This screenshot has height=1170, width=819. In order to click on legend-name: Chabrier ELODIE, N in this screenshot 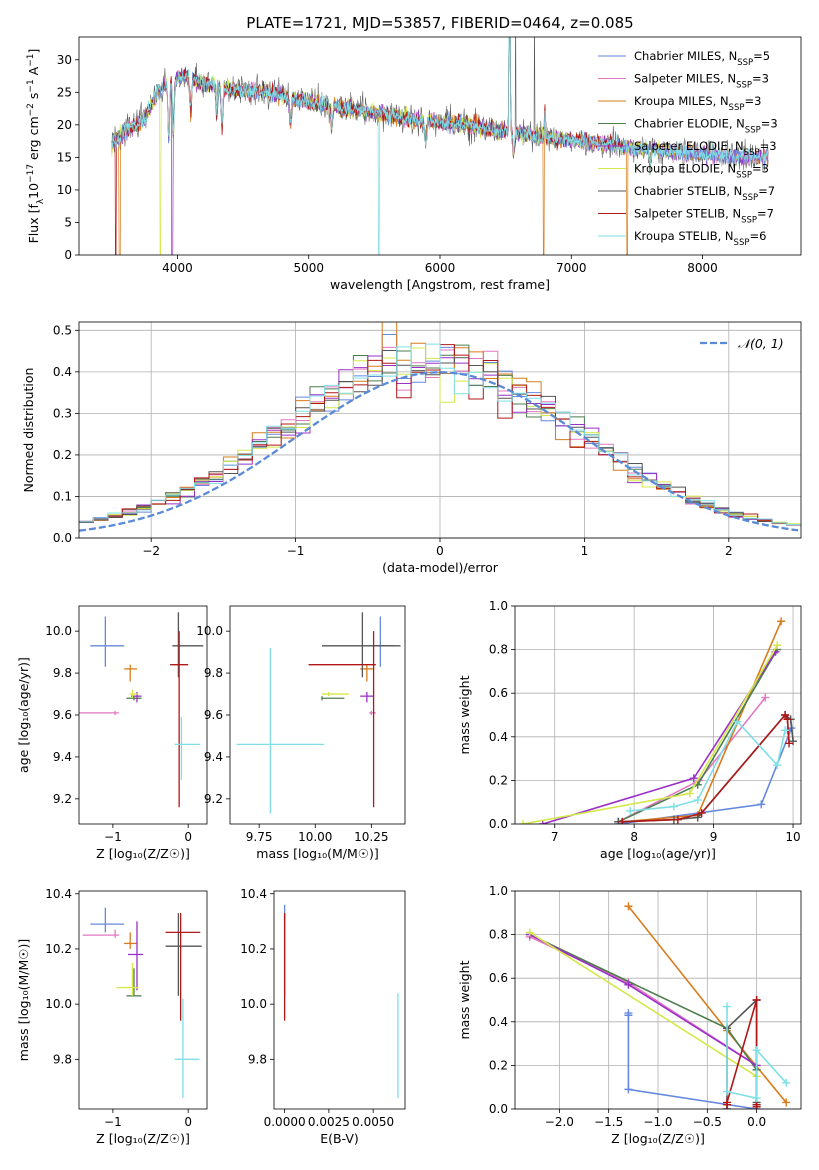, I will do `click(689, 124)`.